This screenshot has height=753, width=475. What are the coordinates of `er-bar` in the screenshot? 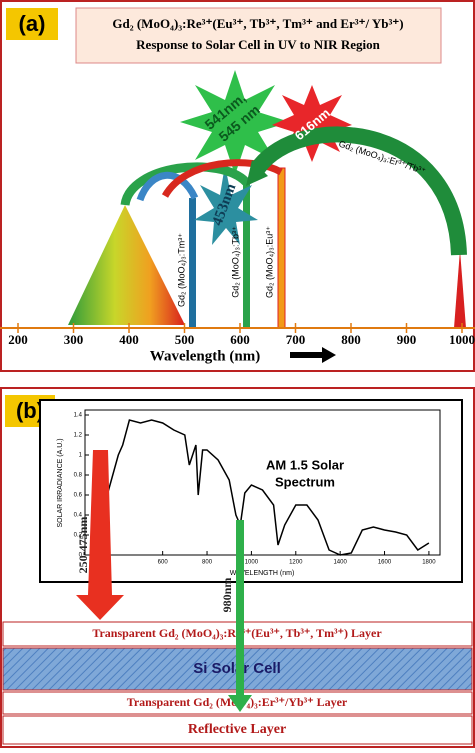 It's located at (460, 289).